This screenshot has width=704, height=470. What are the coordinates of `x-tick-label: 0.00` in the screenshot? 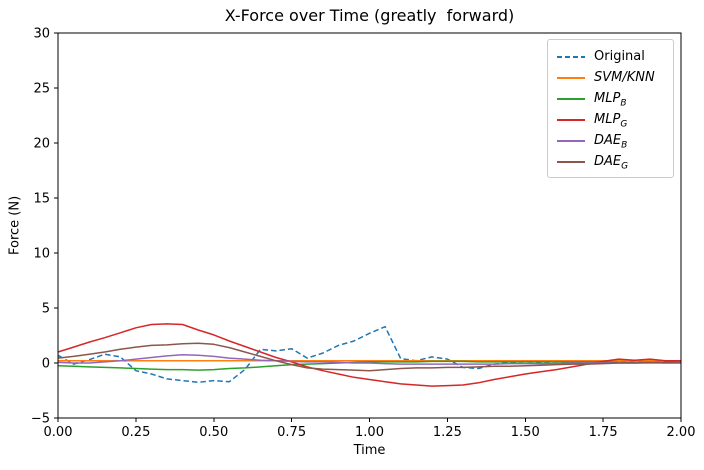 It's located at (58, 432).